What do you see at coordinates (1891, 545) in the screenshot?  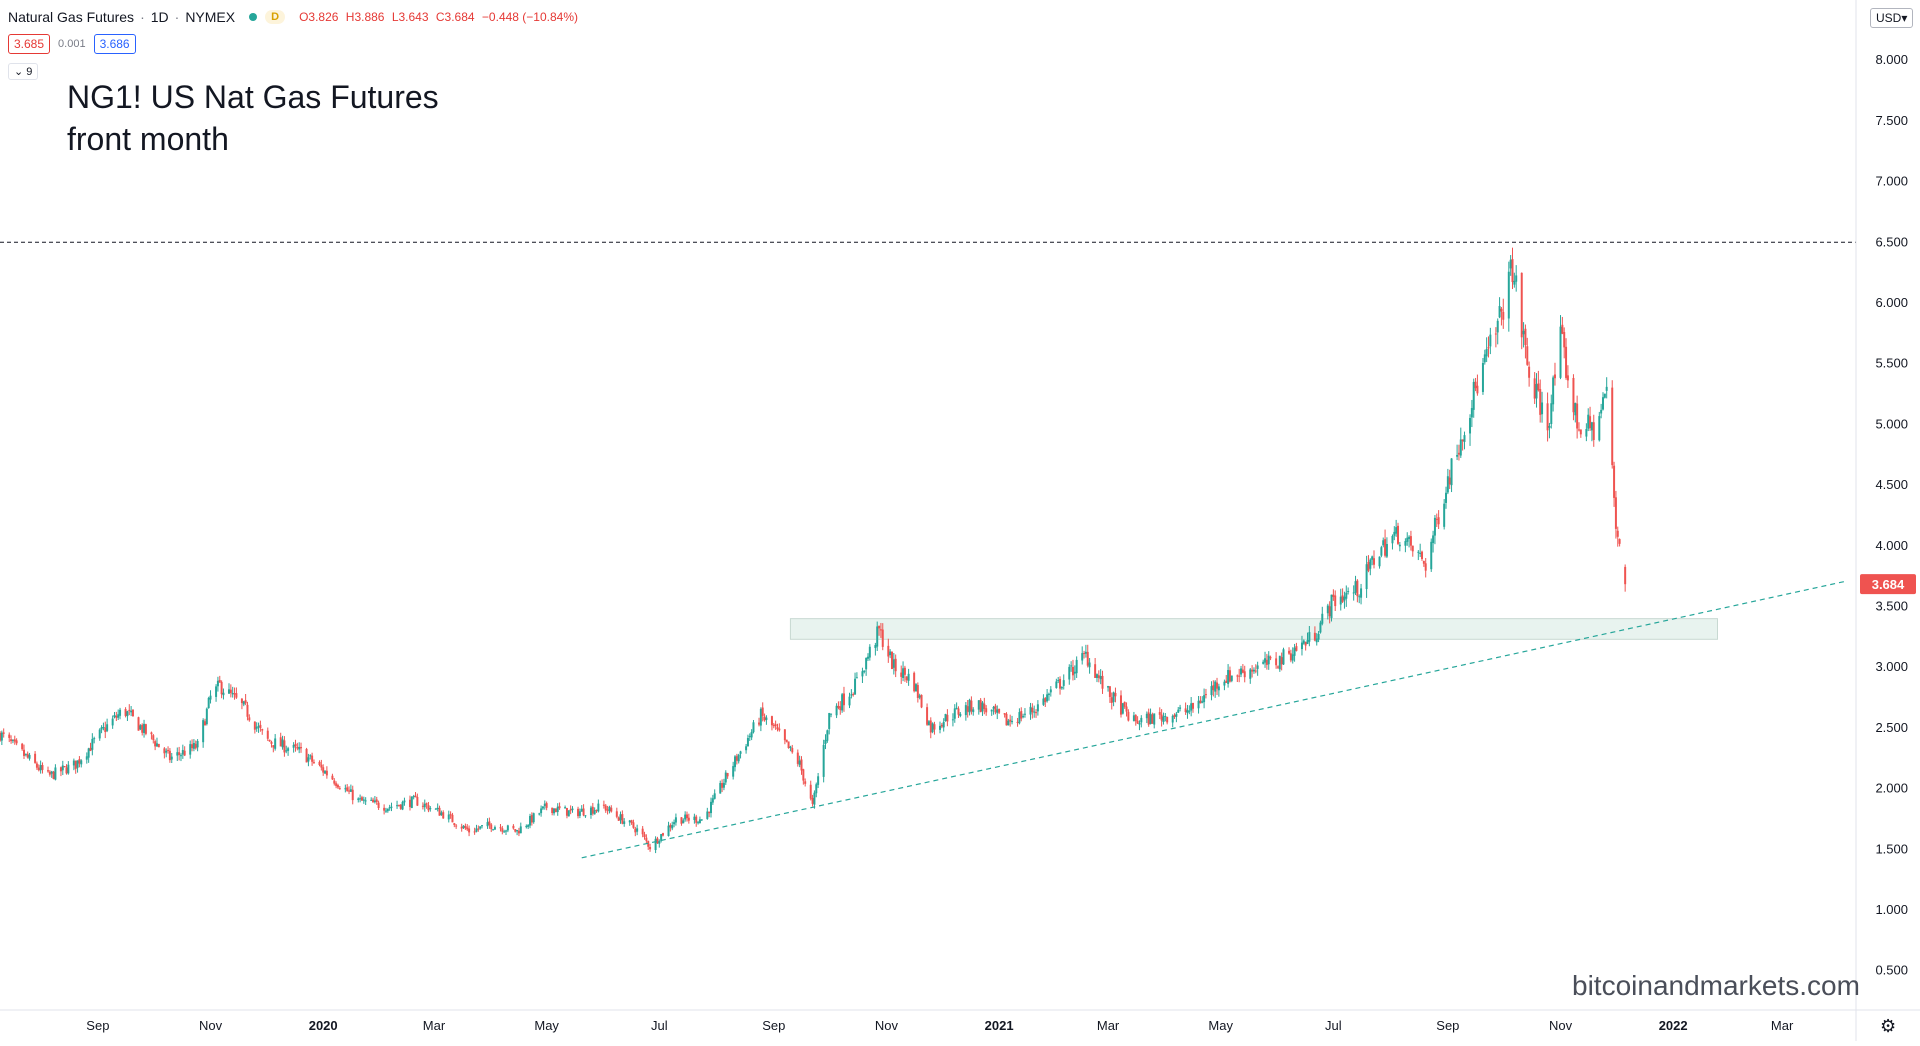 I see `y-tick-label: 4.000` at bounding box center [1891, 545].